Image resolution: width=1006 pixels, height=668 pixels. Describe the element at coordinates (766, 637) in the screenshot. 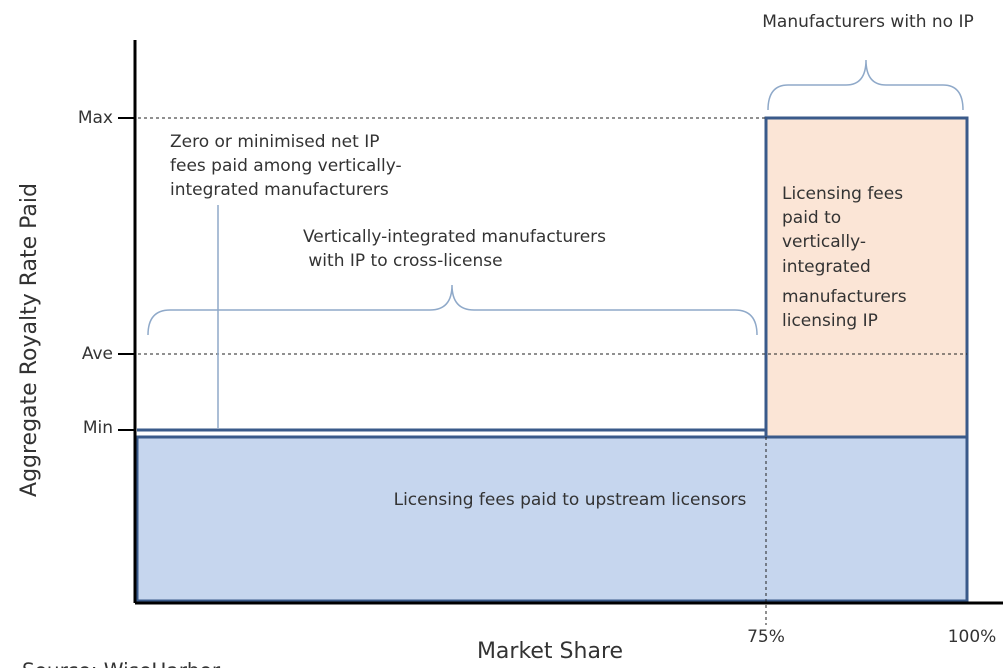

I see `x-tick: 75%` at that location.